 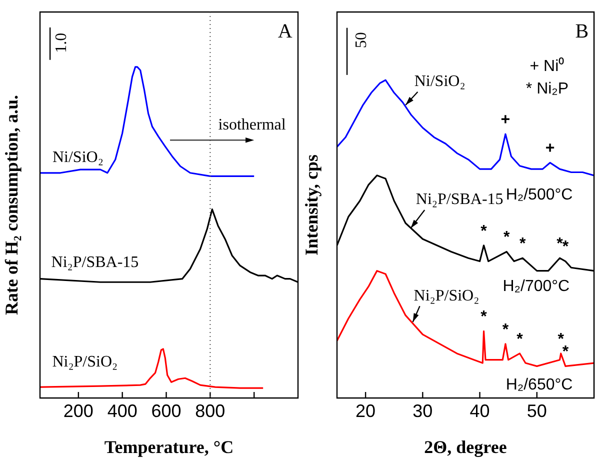 What do you see at coordinates (536, 410) in the screenshot?
I see `x-tick-label: 50` at bounding box center [536, 410].